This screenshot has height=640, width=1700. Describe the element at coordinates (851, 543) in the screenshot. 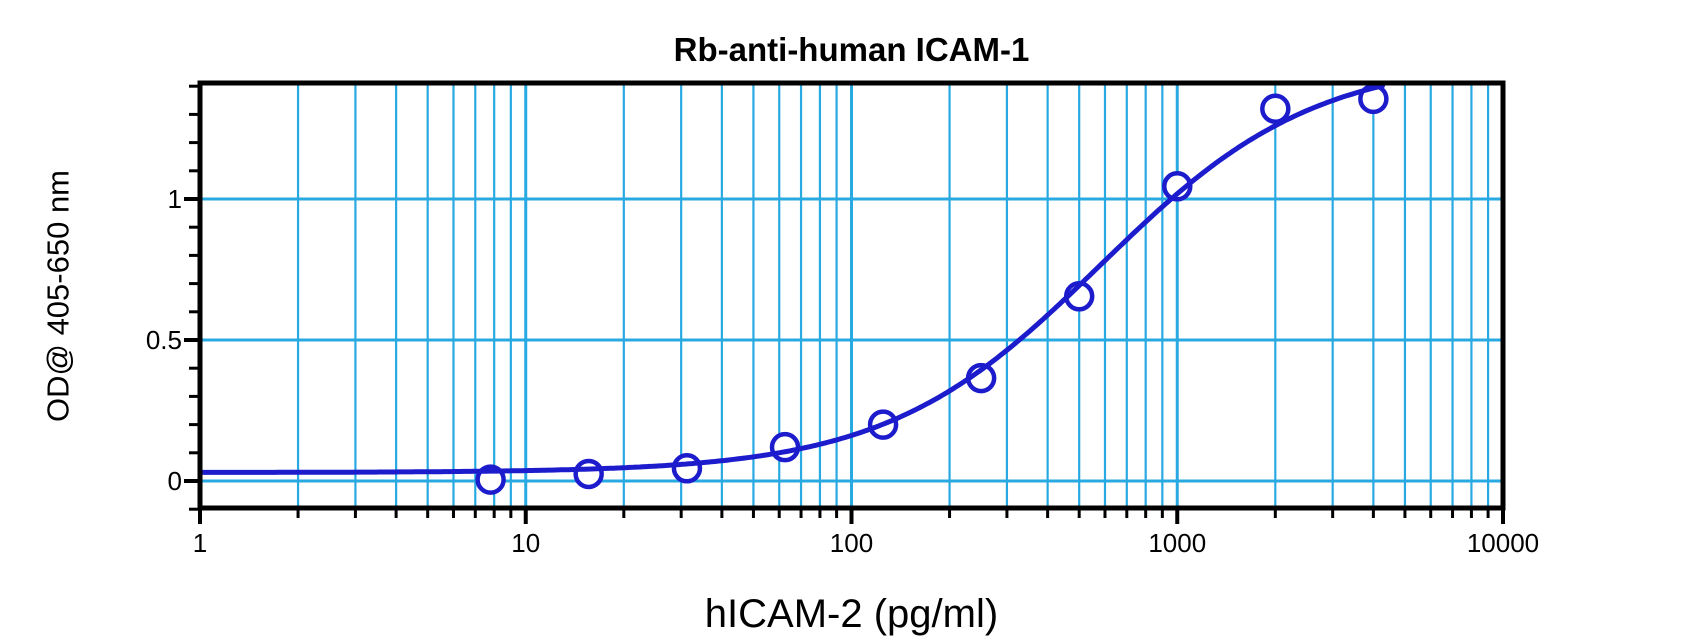

I see `x-tick-label: 100` at that location.